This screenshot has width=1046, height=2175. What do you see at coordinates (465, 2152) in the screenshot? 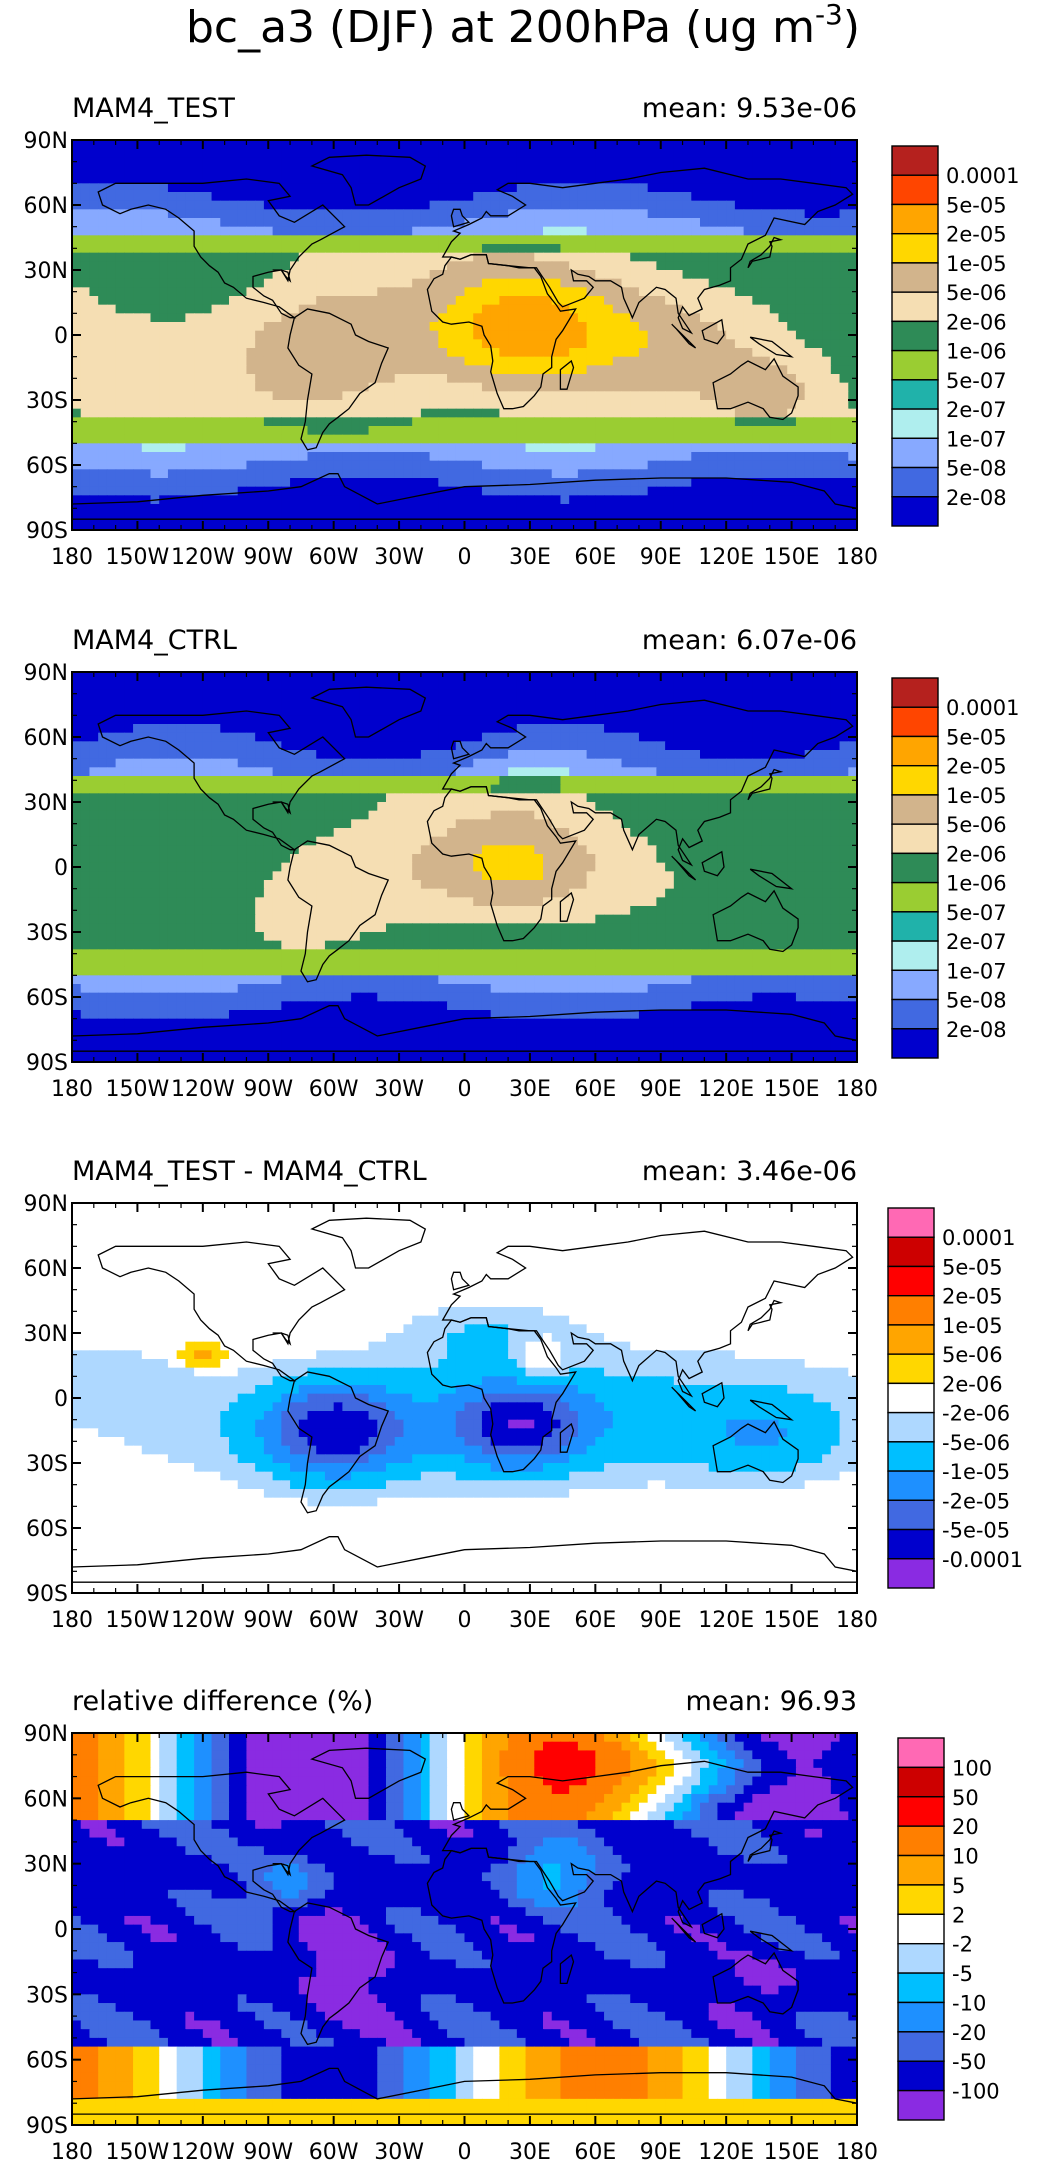
I see `lon-tick-label: 0` at bounding box center [465, 2152].